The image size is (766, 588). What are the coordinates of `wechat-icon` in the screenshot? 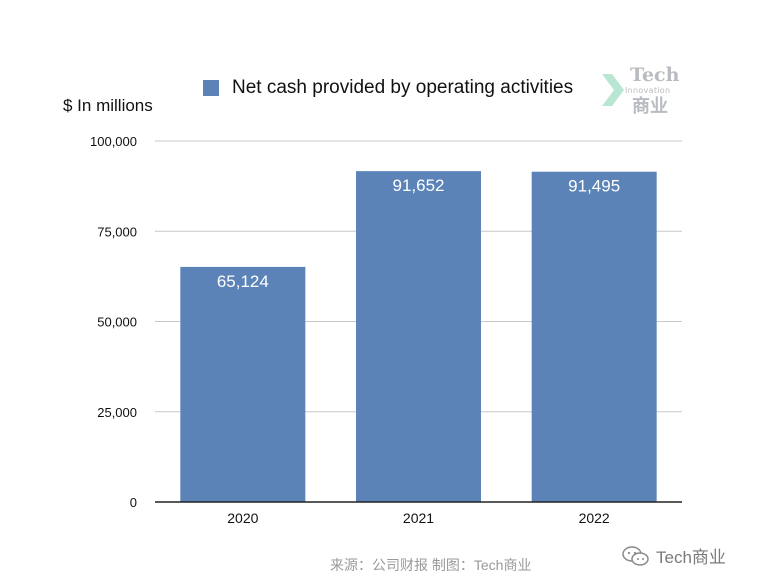 It's located at (635, 555).